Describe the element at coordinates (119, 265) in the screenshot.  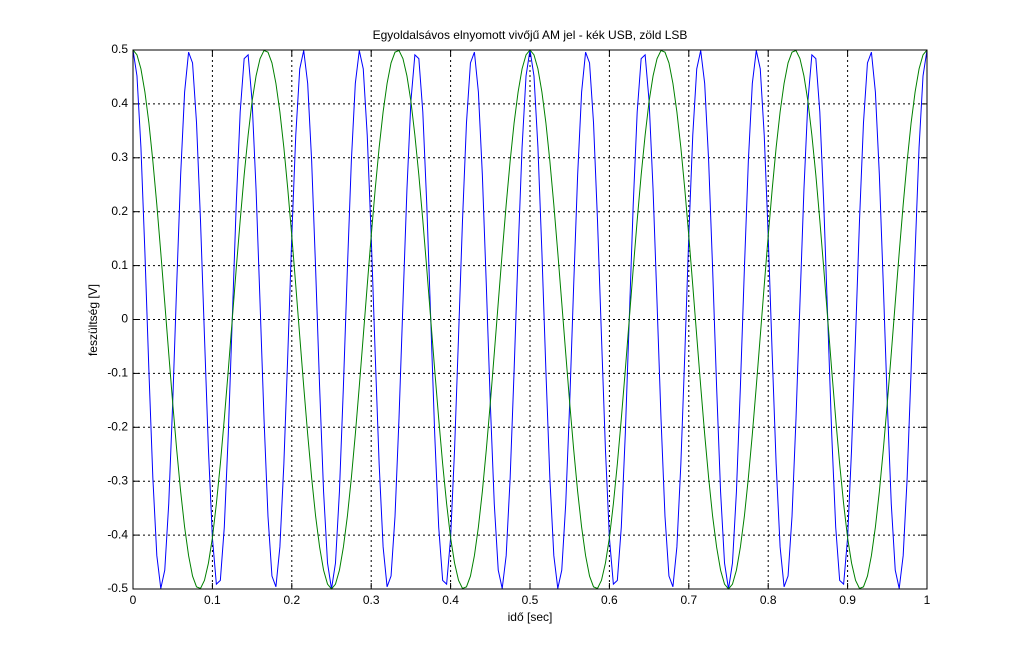
I see `y-tick-label: 0.1` at that location.